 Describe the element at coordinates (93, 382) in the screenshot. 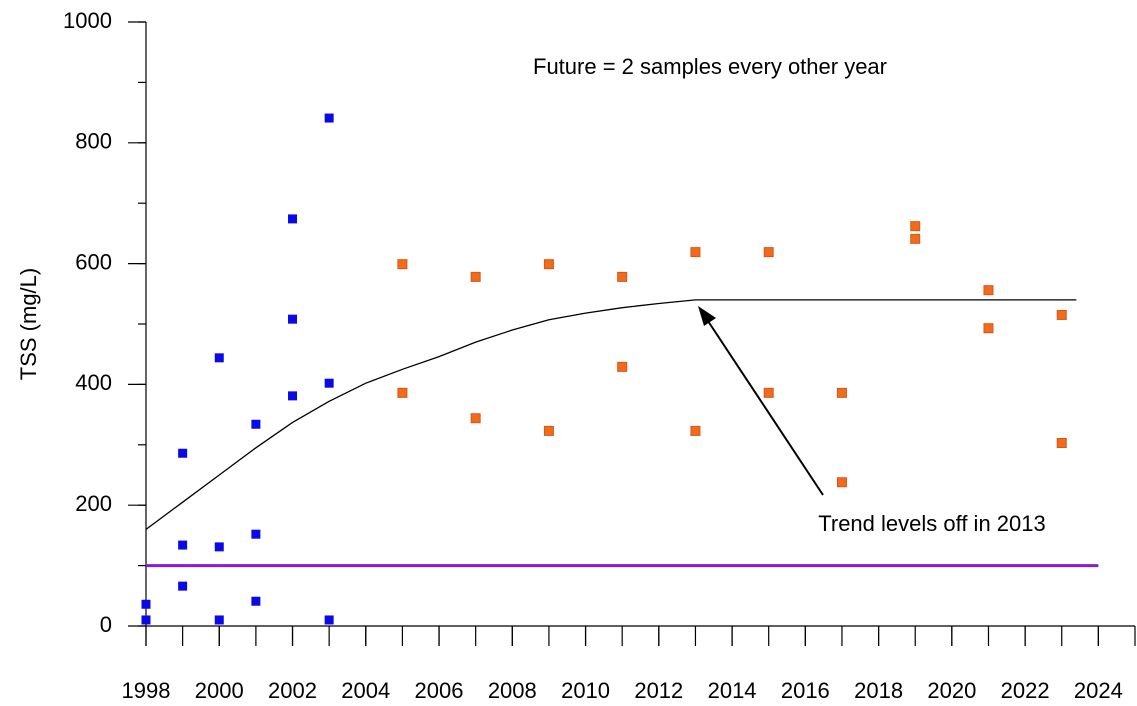

I see `y-tick-label: 400` at that location.